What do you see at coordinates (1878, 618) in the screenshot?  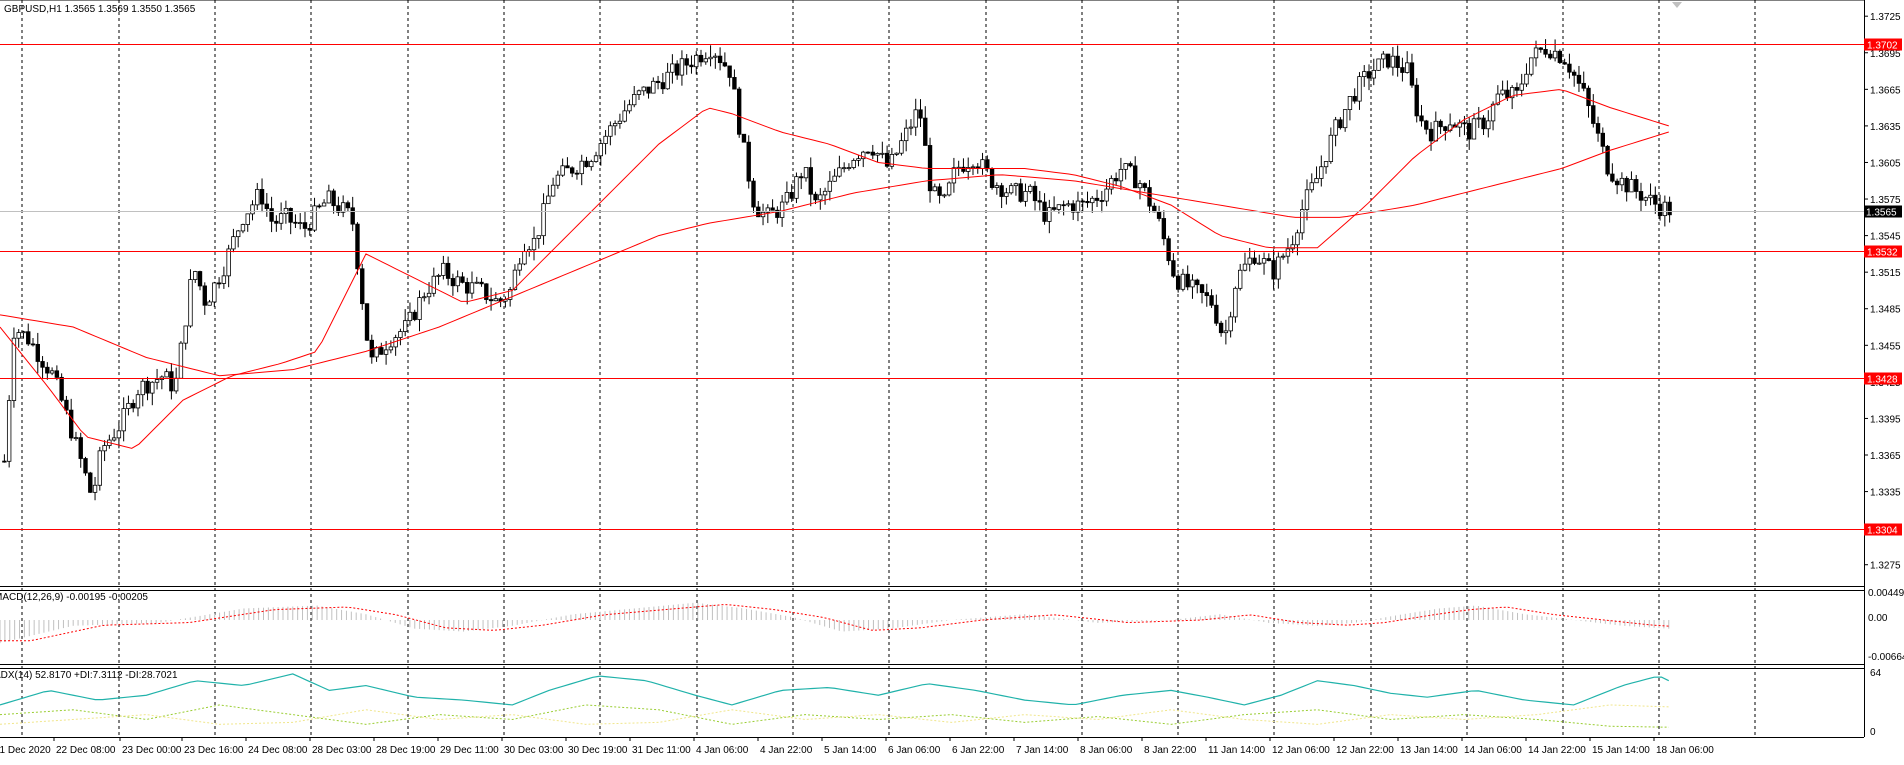 I see `macd-tick-label: 0.00` at bounding box center [1878, 618].